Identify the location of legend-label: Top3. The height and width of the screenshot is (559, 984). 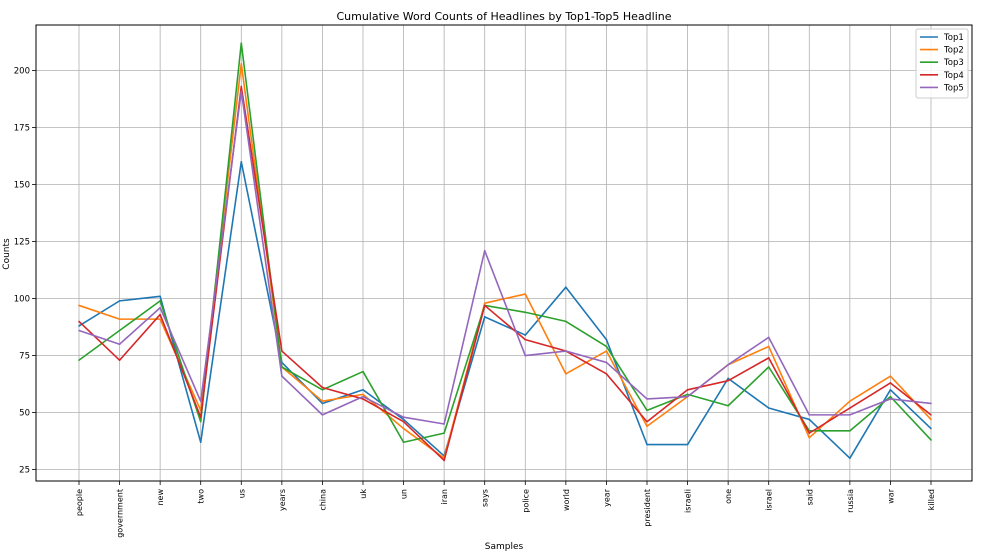
(953, 63).